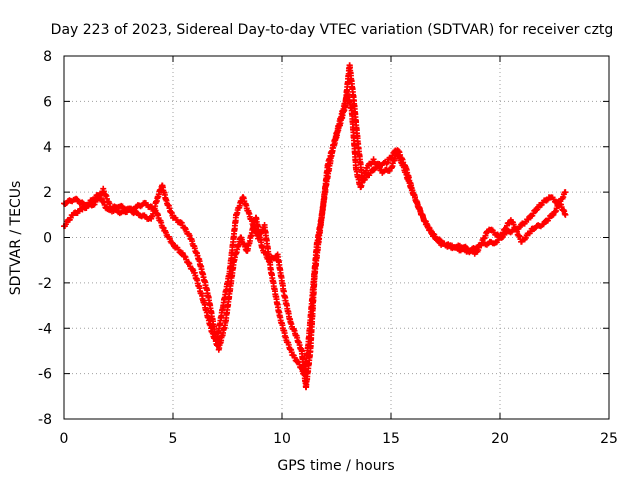 This screenshot has height=480, width=640. I want to click on x-tick-label: 5, so click(173, 439).